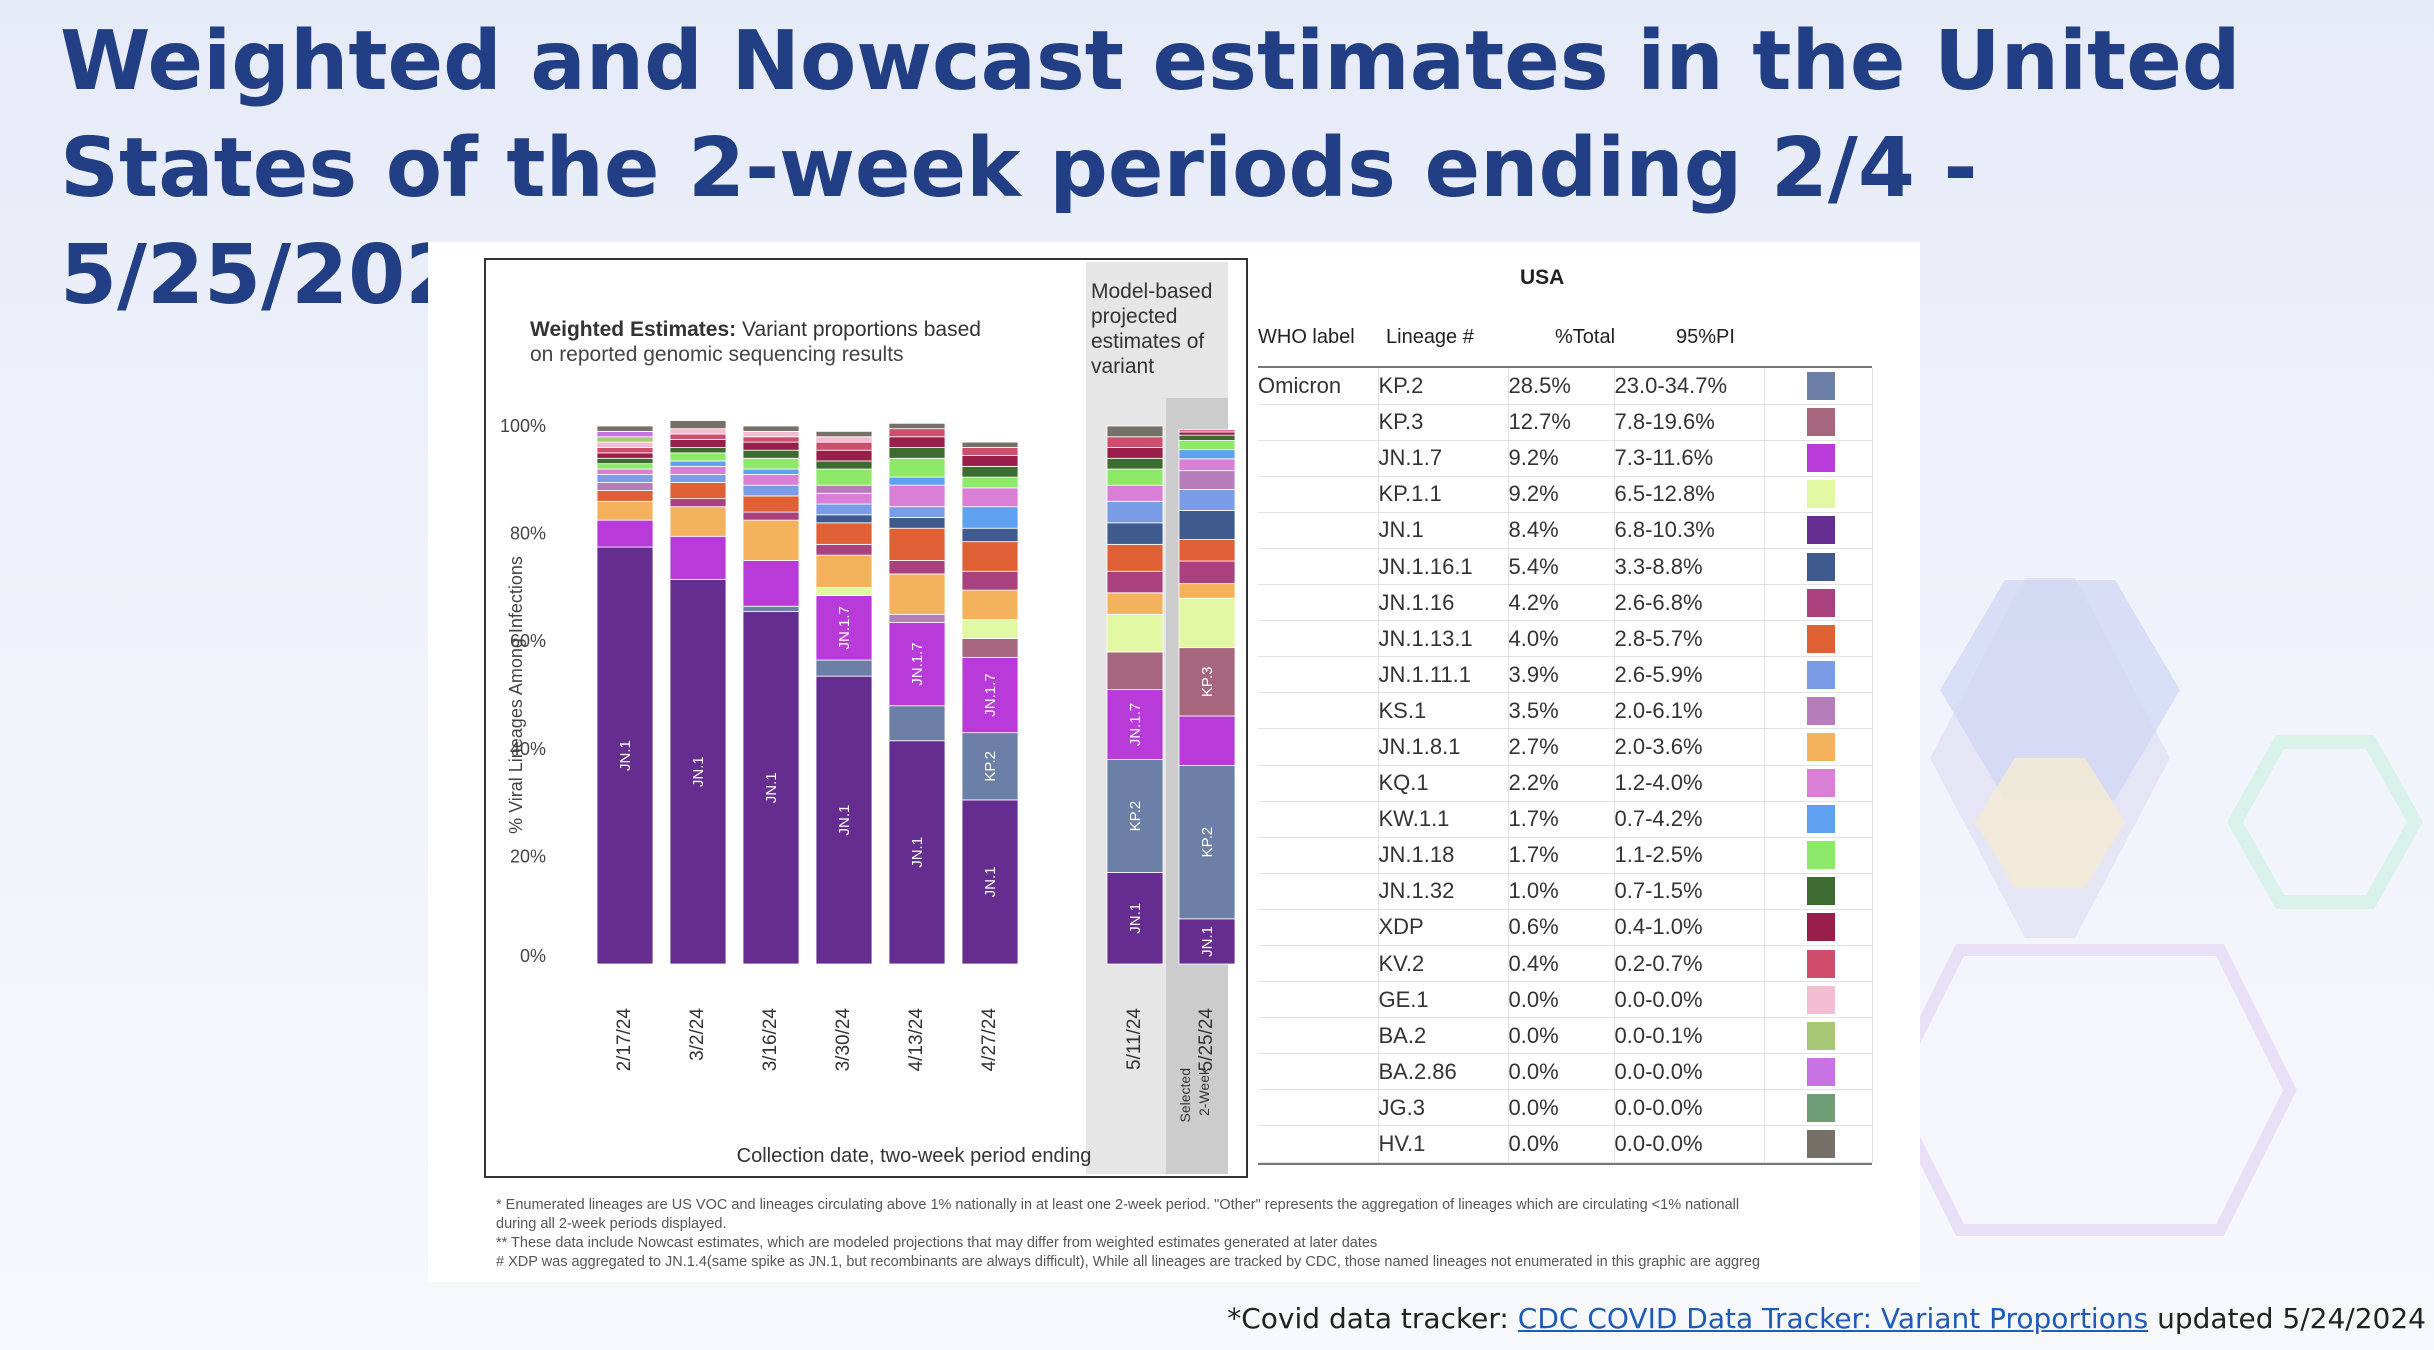 This screenshot has width=2434, height=1350. What do you see at coordinates (1565, 819) in the screenshot?
I see `table-row: KW.1.1 1.7% 0.7-4.2%` at bounding box center [1565, 819].